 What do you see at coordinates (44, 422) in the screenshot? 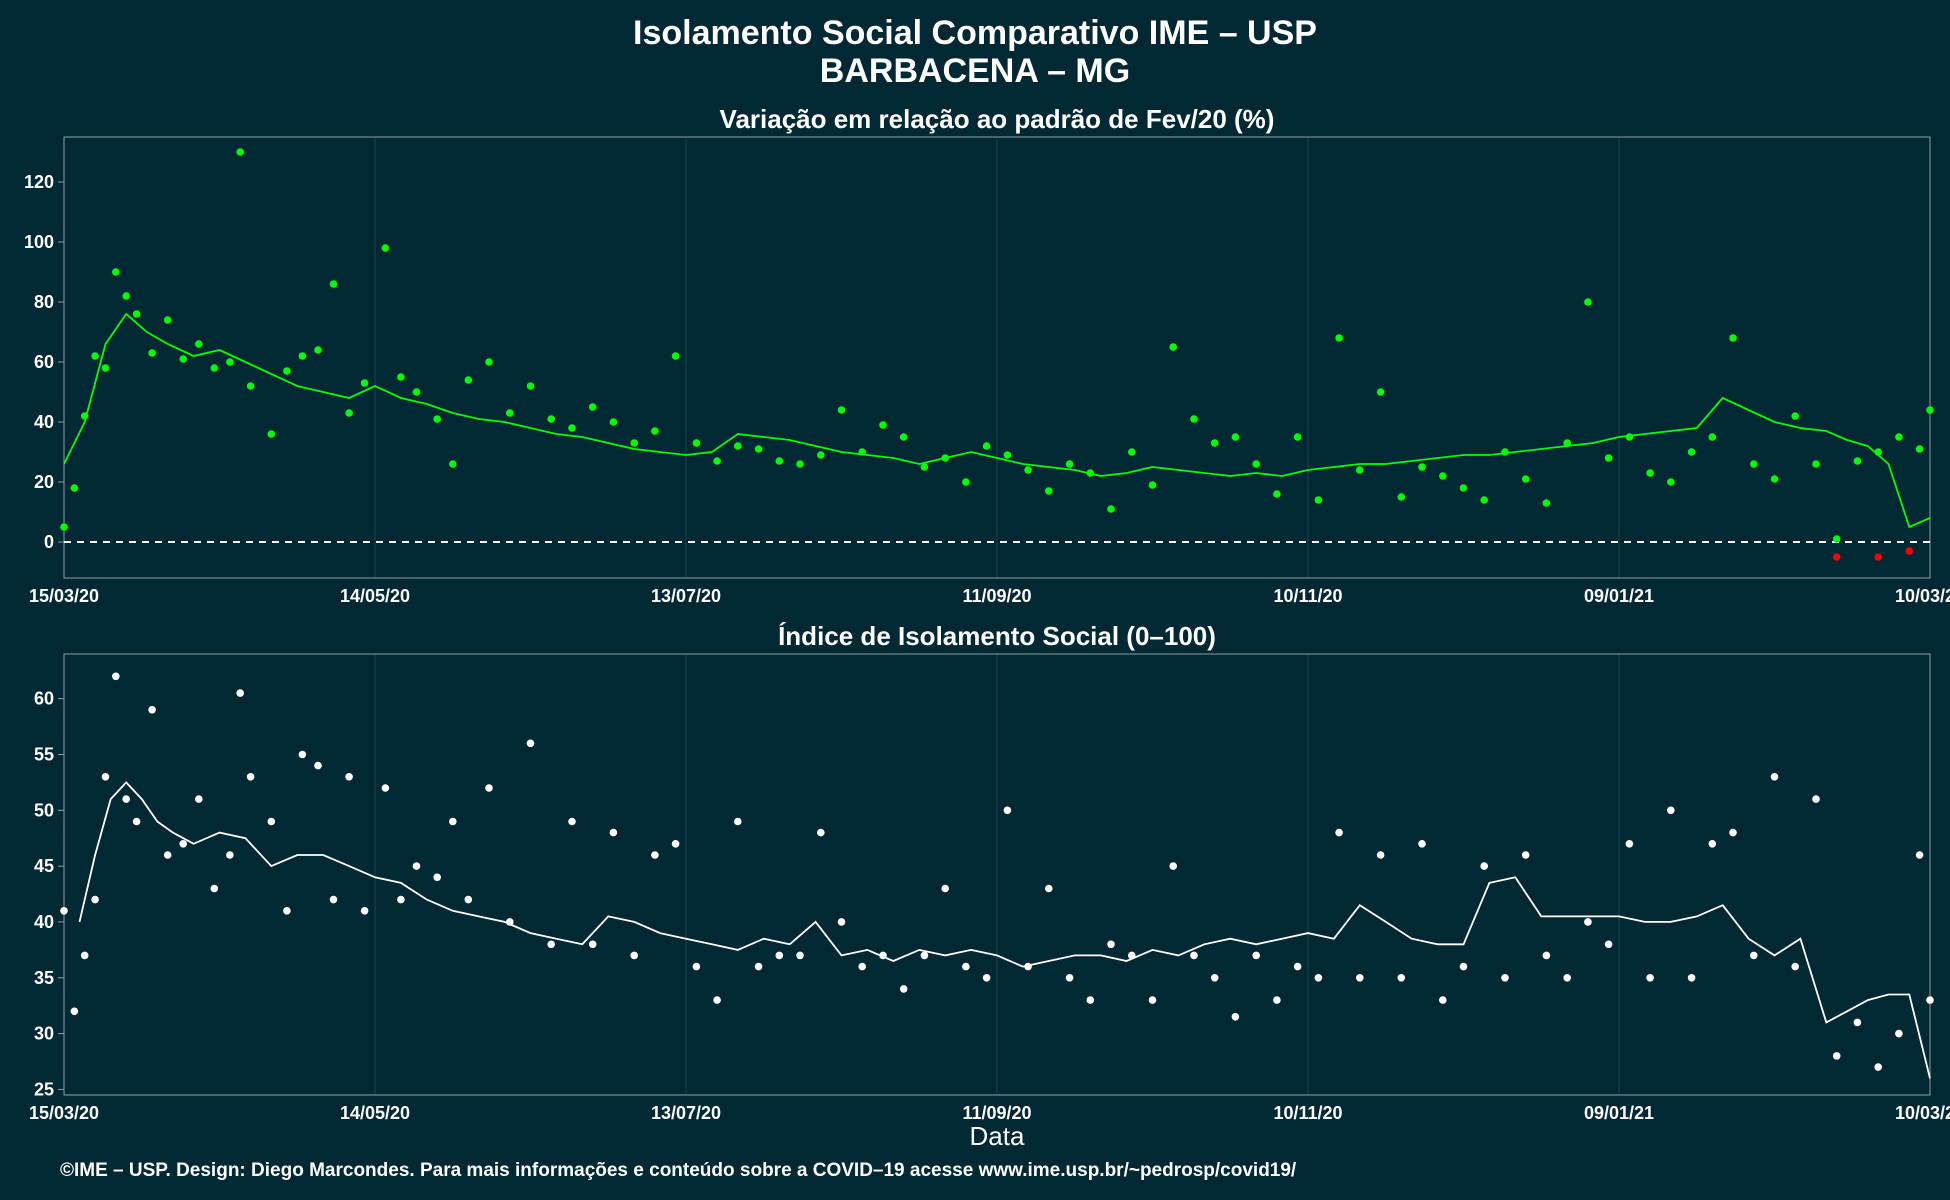
I see `p1-y-tick-2: 40` at bounding box center [44, 422].